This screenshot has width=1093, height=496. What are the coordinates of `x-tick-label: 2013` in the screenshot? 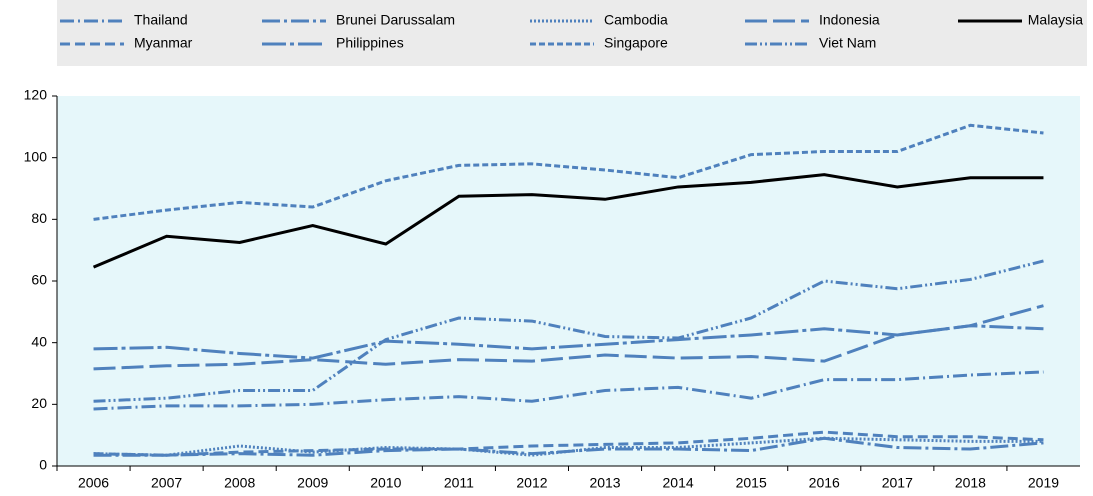 It's located at (604, 483).